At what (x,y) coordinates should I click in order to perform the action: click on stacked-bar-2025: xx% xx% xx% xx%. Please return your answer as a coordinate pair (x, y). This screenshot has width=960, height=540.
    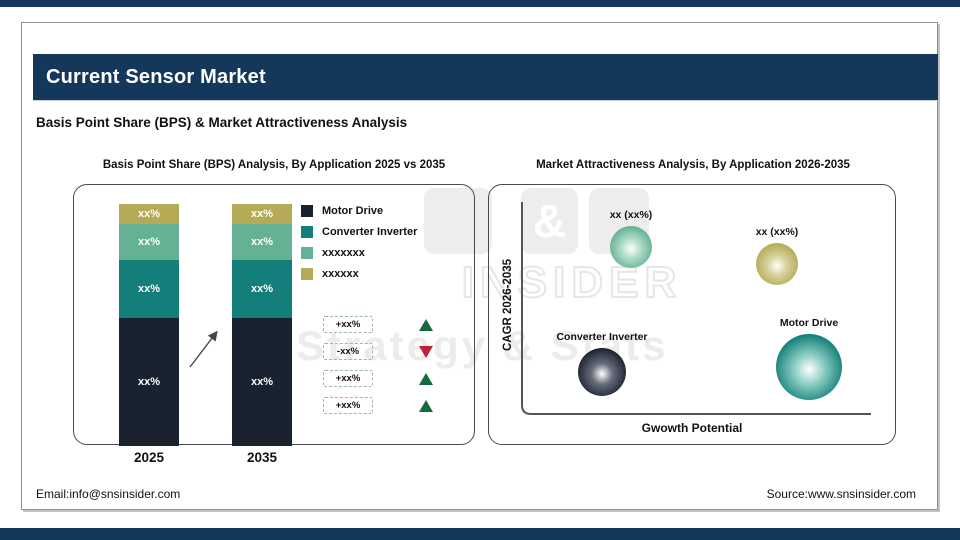
    Looking at the image, I should click on (149, 325).